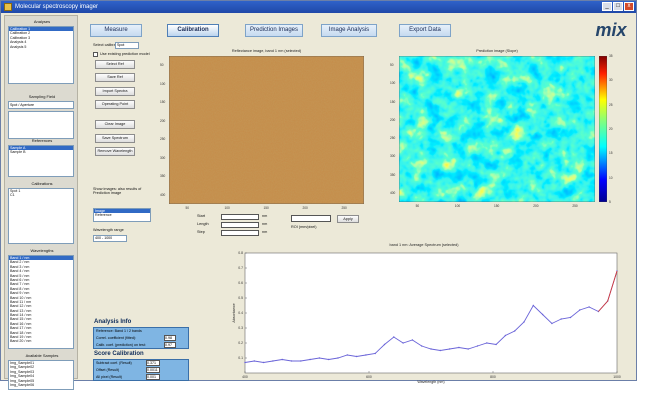 The image size is (657, 394). What do you see at coordinates (170, 338) in the screenshot?
I see `analysis-info-value-1: 0.98` at bounding box center [170, 338].